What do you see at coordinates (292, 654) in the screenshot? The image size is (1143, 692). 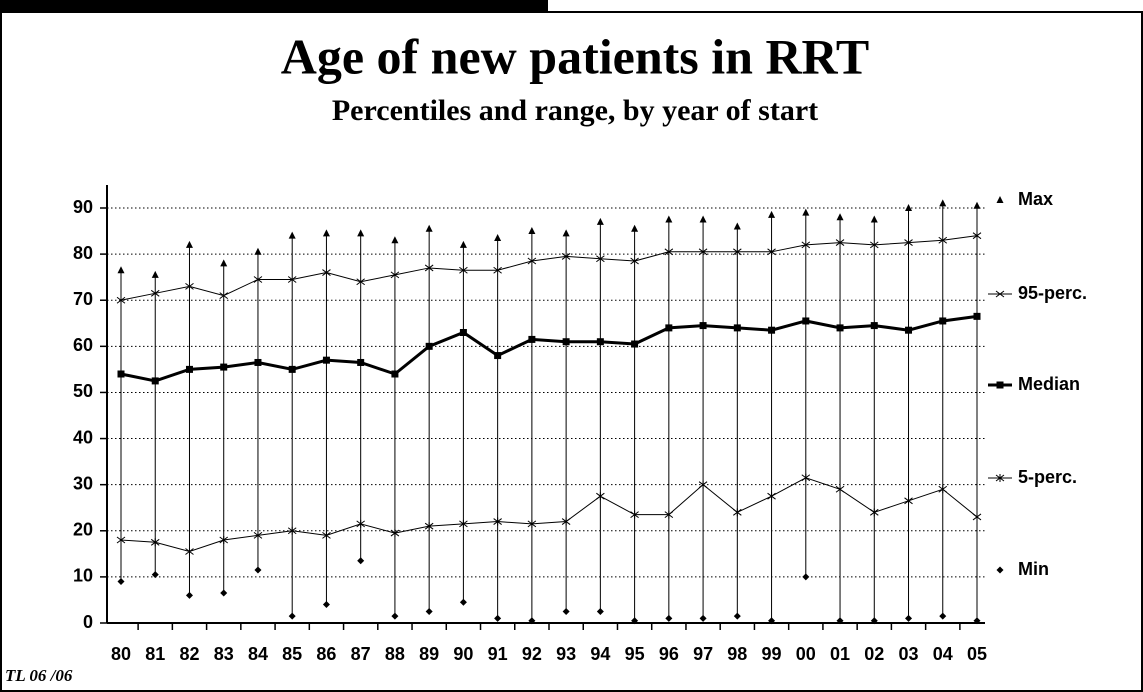 I see `x-tick-label: 85` at bounding box center [292, 654].